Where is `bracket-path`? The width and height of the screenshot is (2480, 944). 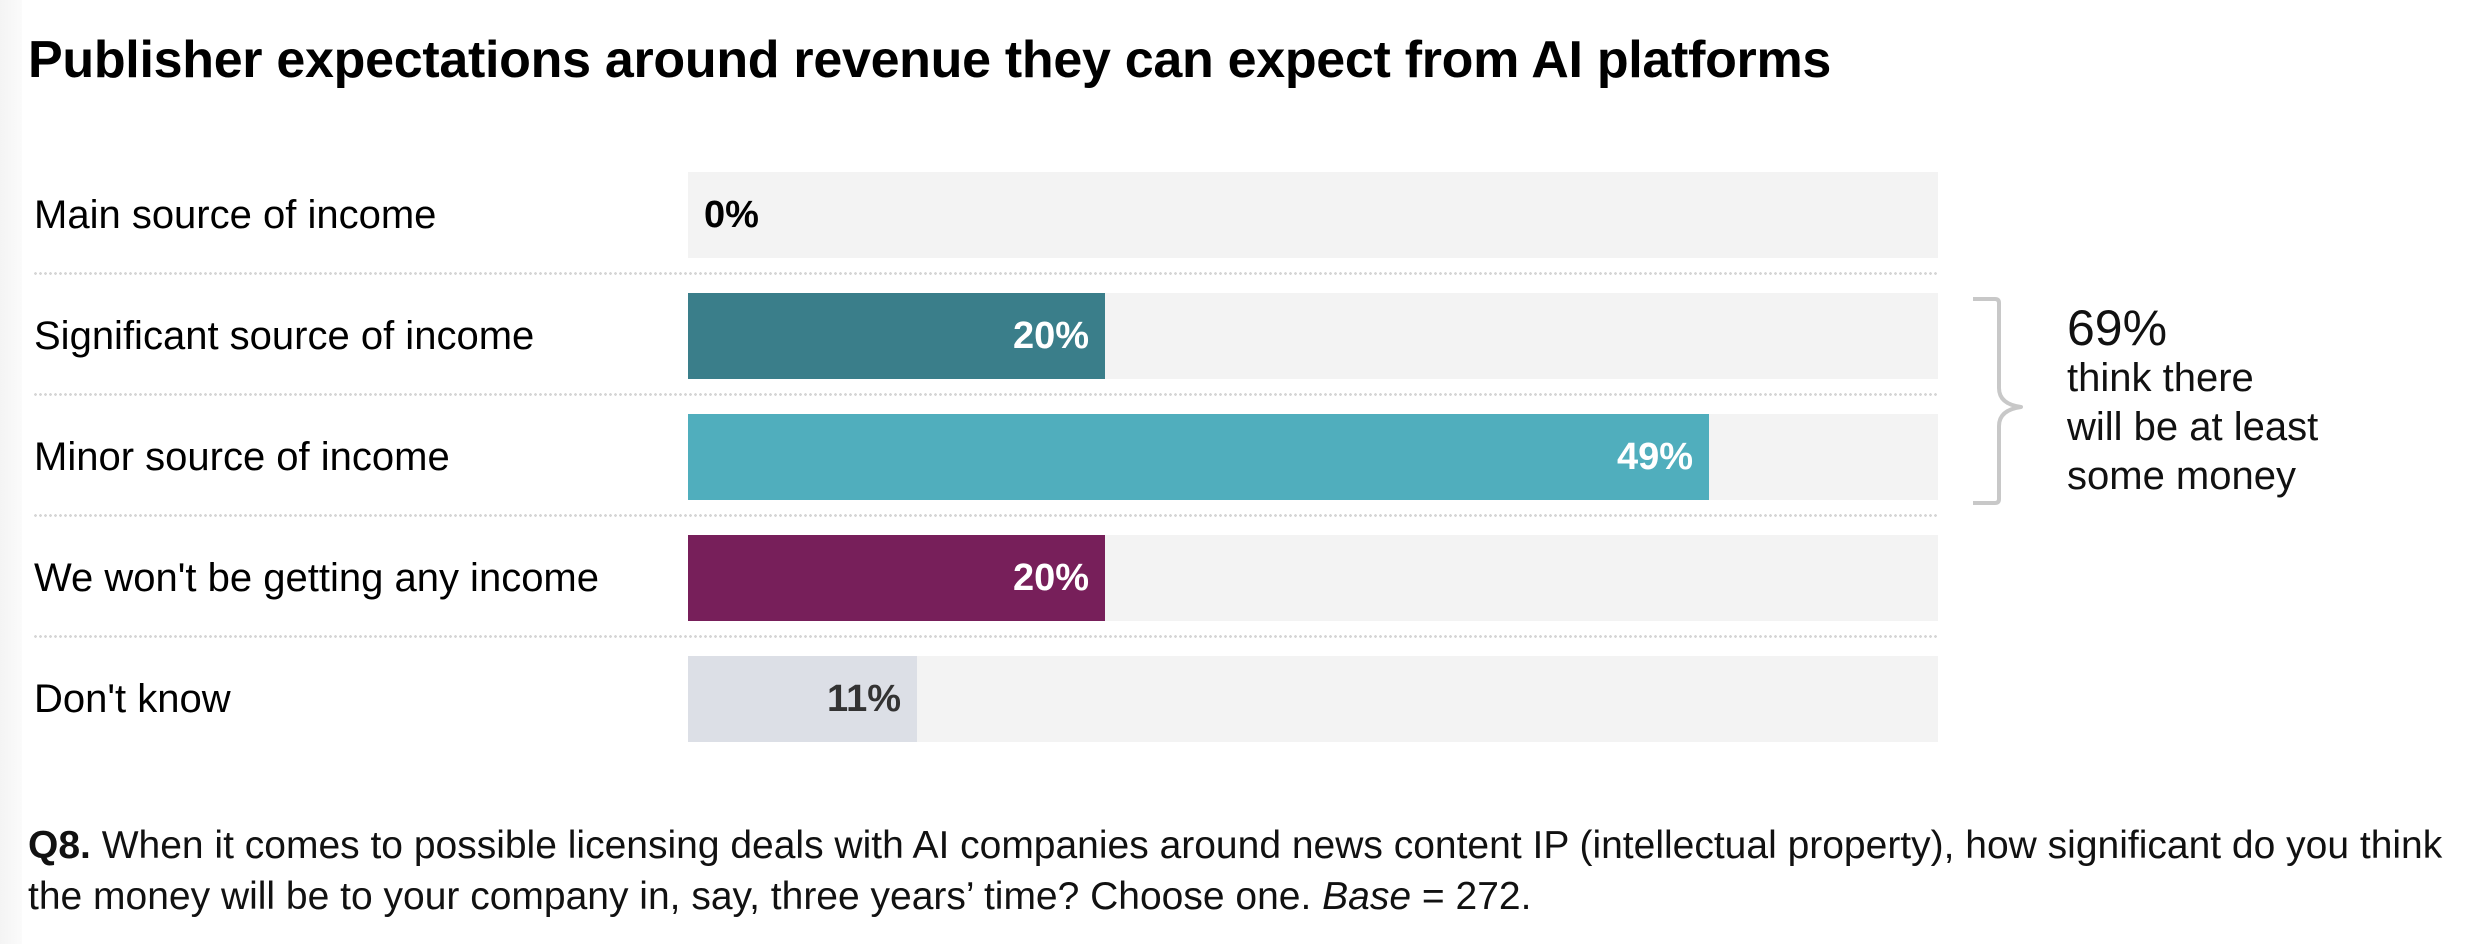 bracket-path is located at coordinates (1998, 401).